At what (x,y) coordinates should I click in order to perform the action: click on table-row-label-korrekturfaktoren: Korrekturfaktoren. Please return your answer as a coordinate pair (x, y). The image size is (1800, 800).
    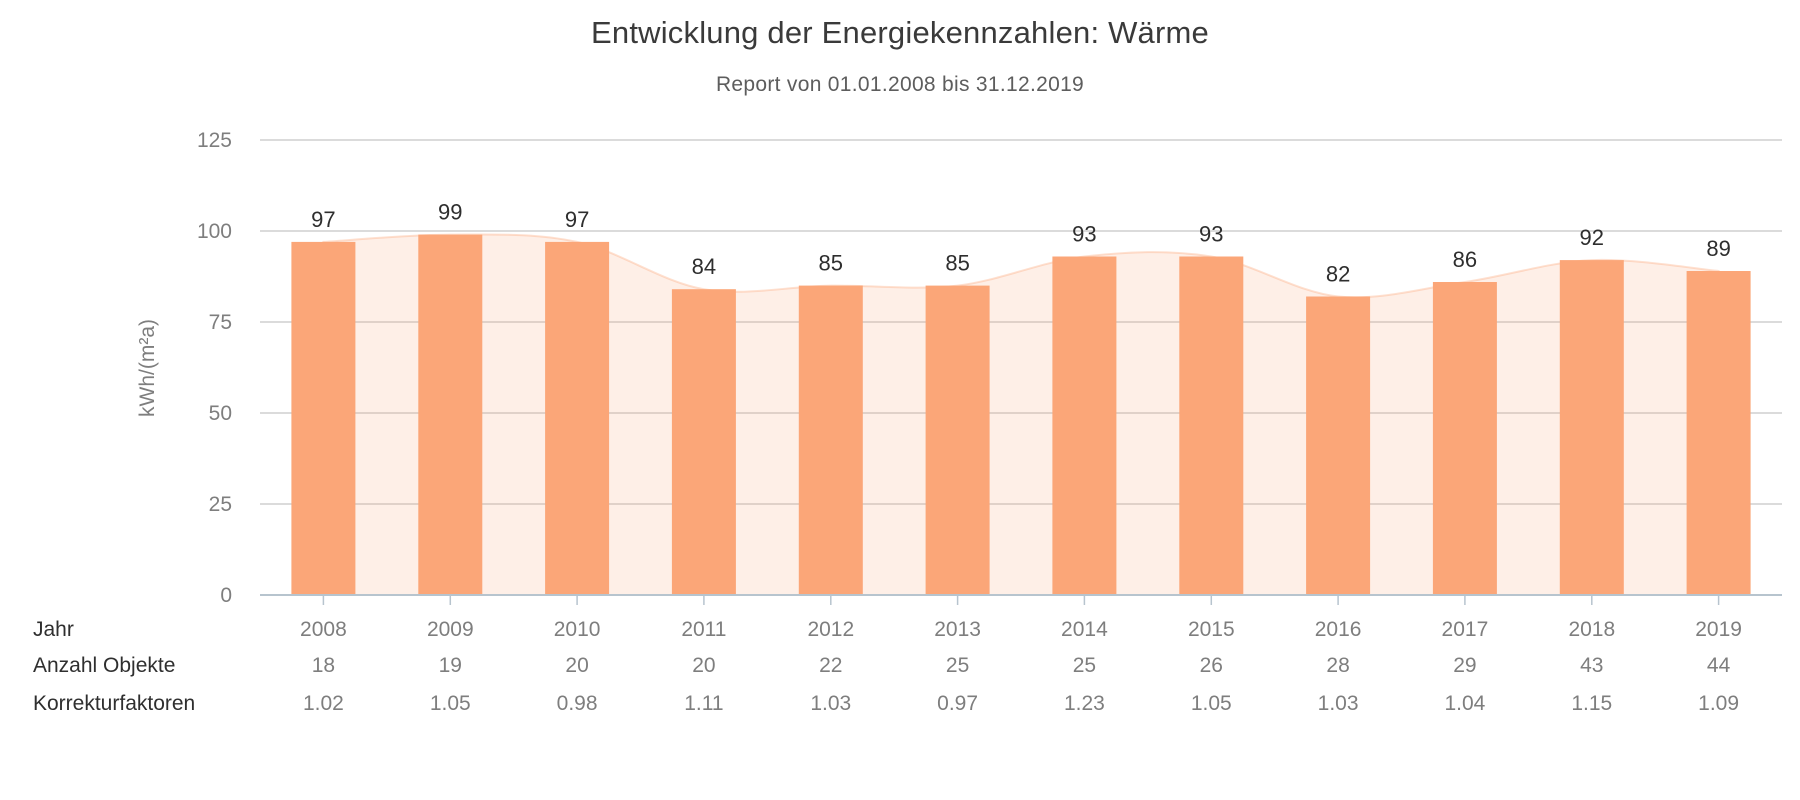
    Looking at the image, I should click on (114, 703).